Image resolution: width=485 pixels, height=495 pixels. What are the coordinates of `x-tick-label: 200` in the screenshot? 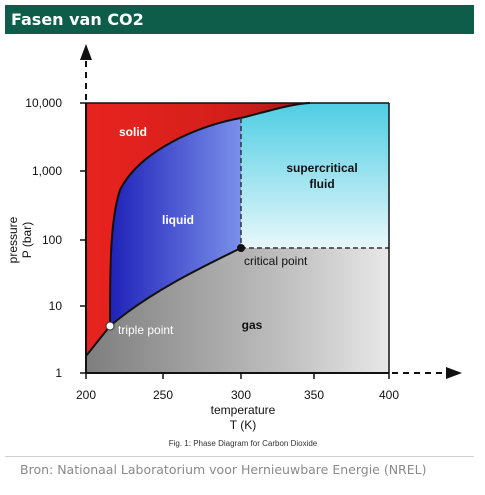 It's located at (86, 395).